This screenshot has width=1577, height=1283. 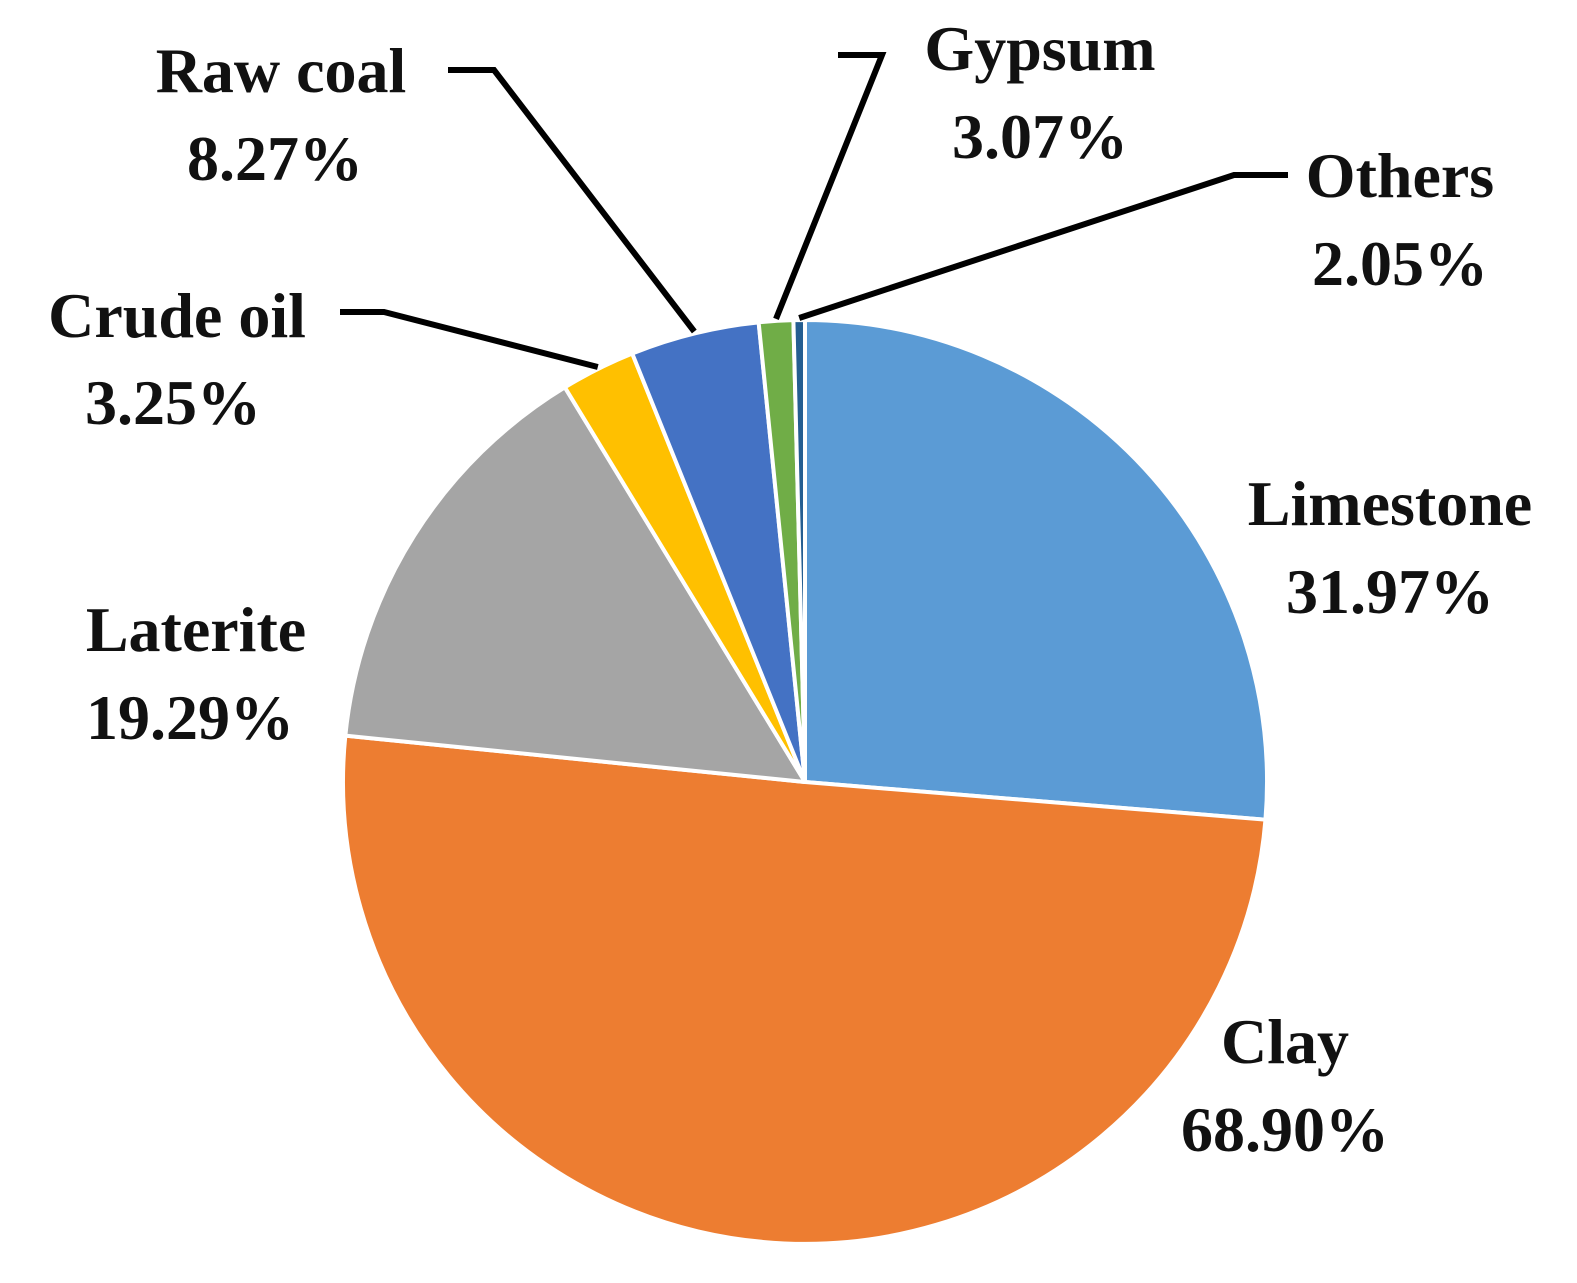 I want to click on label-others-value: 2.05%, so click(x=1400, y=263).